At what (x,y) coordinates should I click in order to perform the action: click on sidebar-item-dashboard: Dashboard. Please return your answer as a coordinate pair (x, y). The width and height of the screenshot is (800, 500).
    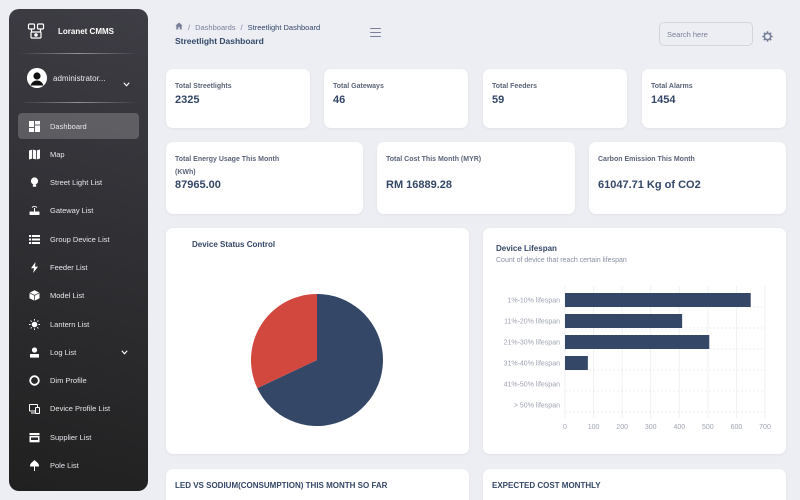
    Looking at the image, I should click on (78, 126).